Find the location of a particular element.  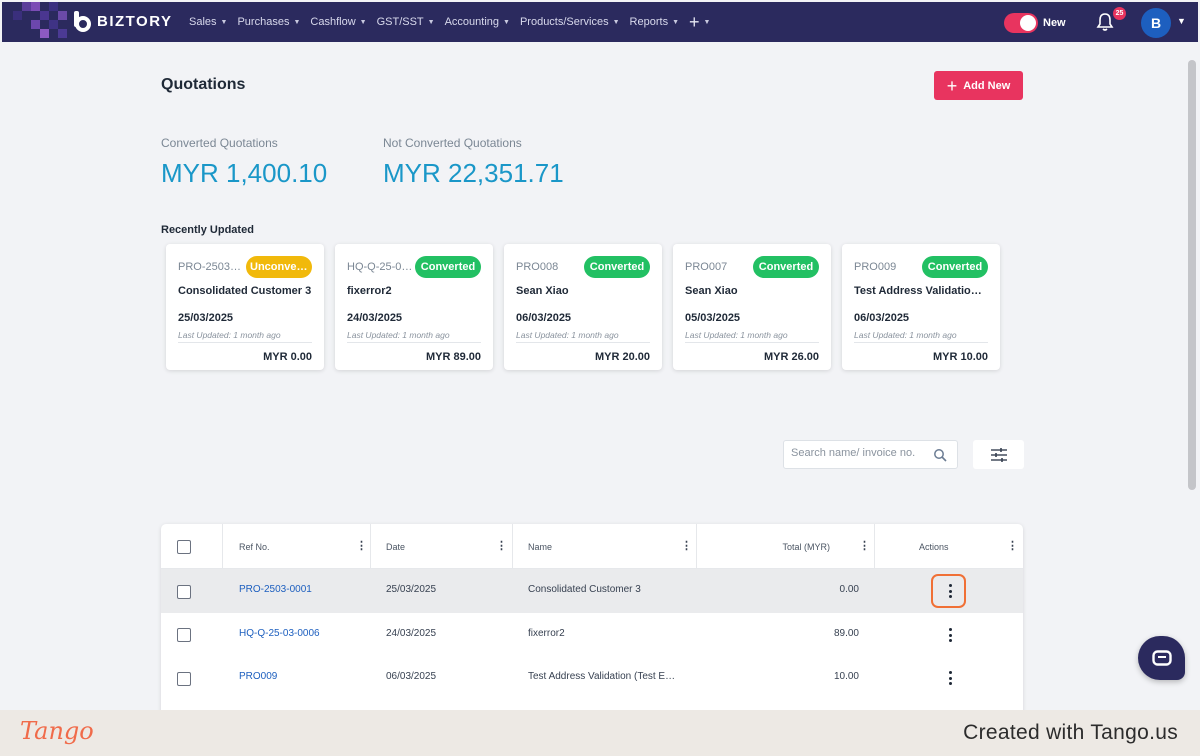

search-input is located at coordinates (861, 453).